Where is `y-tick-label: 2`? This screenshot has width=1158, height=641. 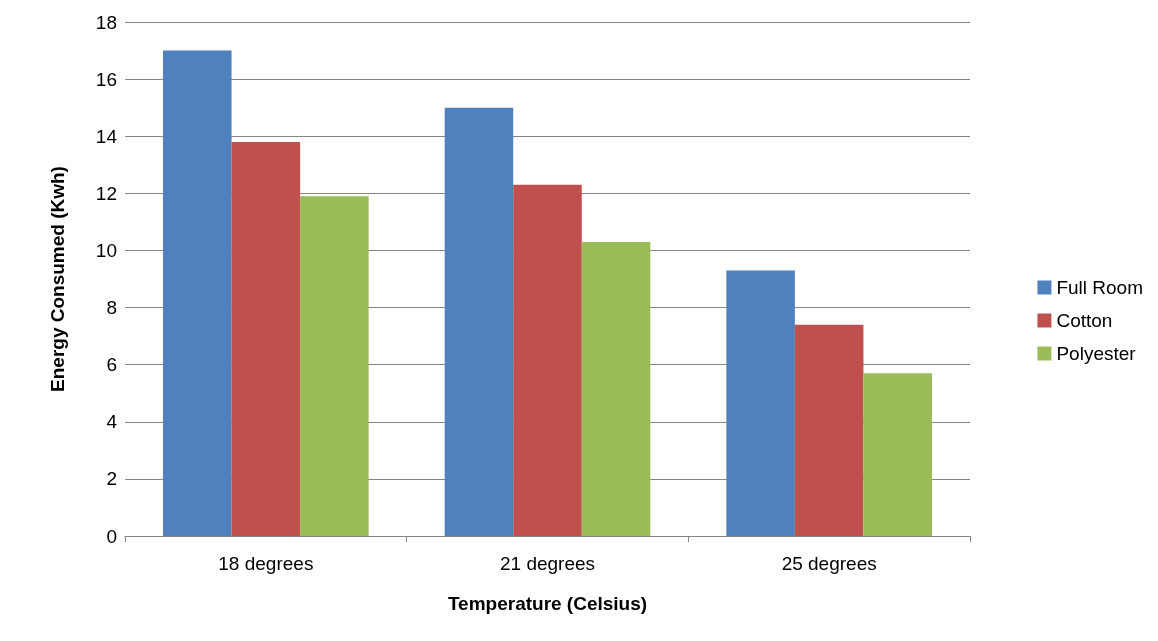
y-tick-label: 2 is located at coordinates (111, 479).